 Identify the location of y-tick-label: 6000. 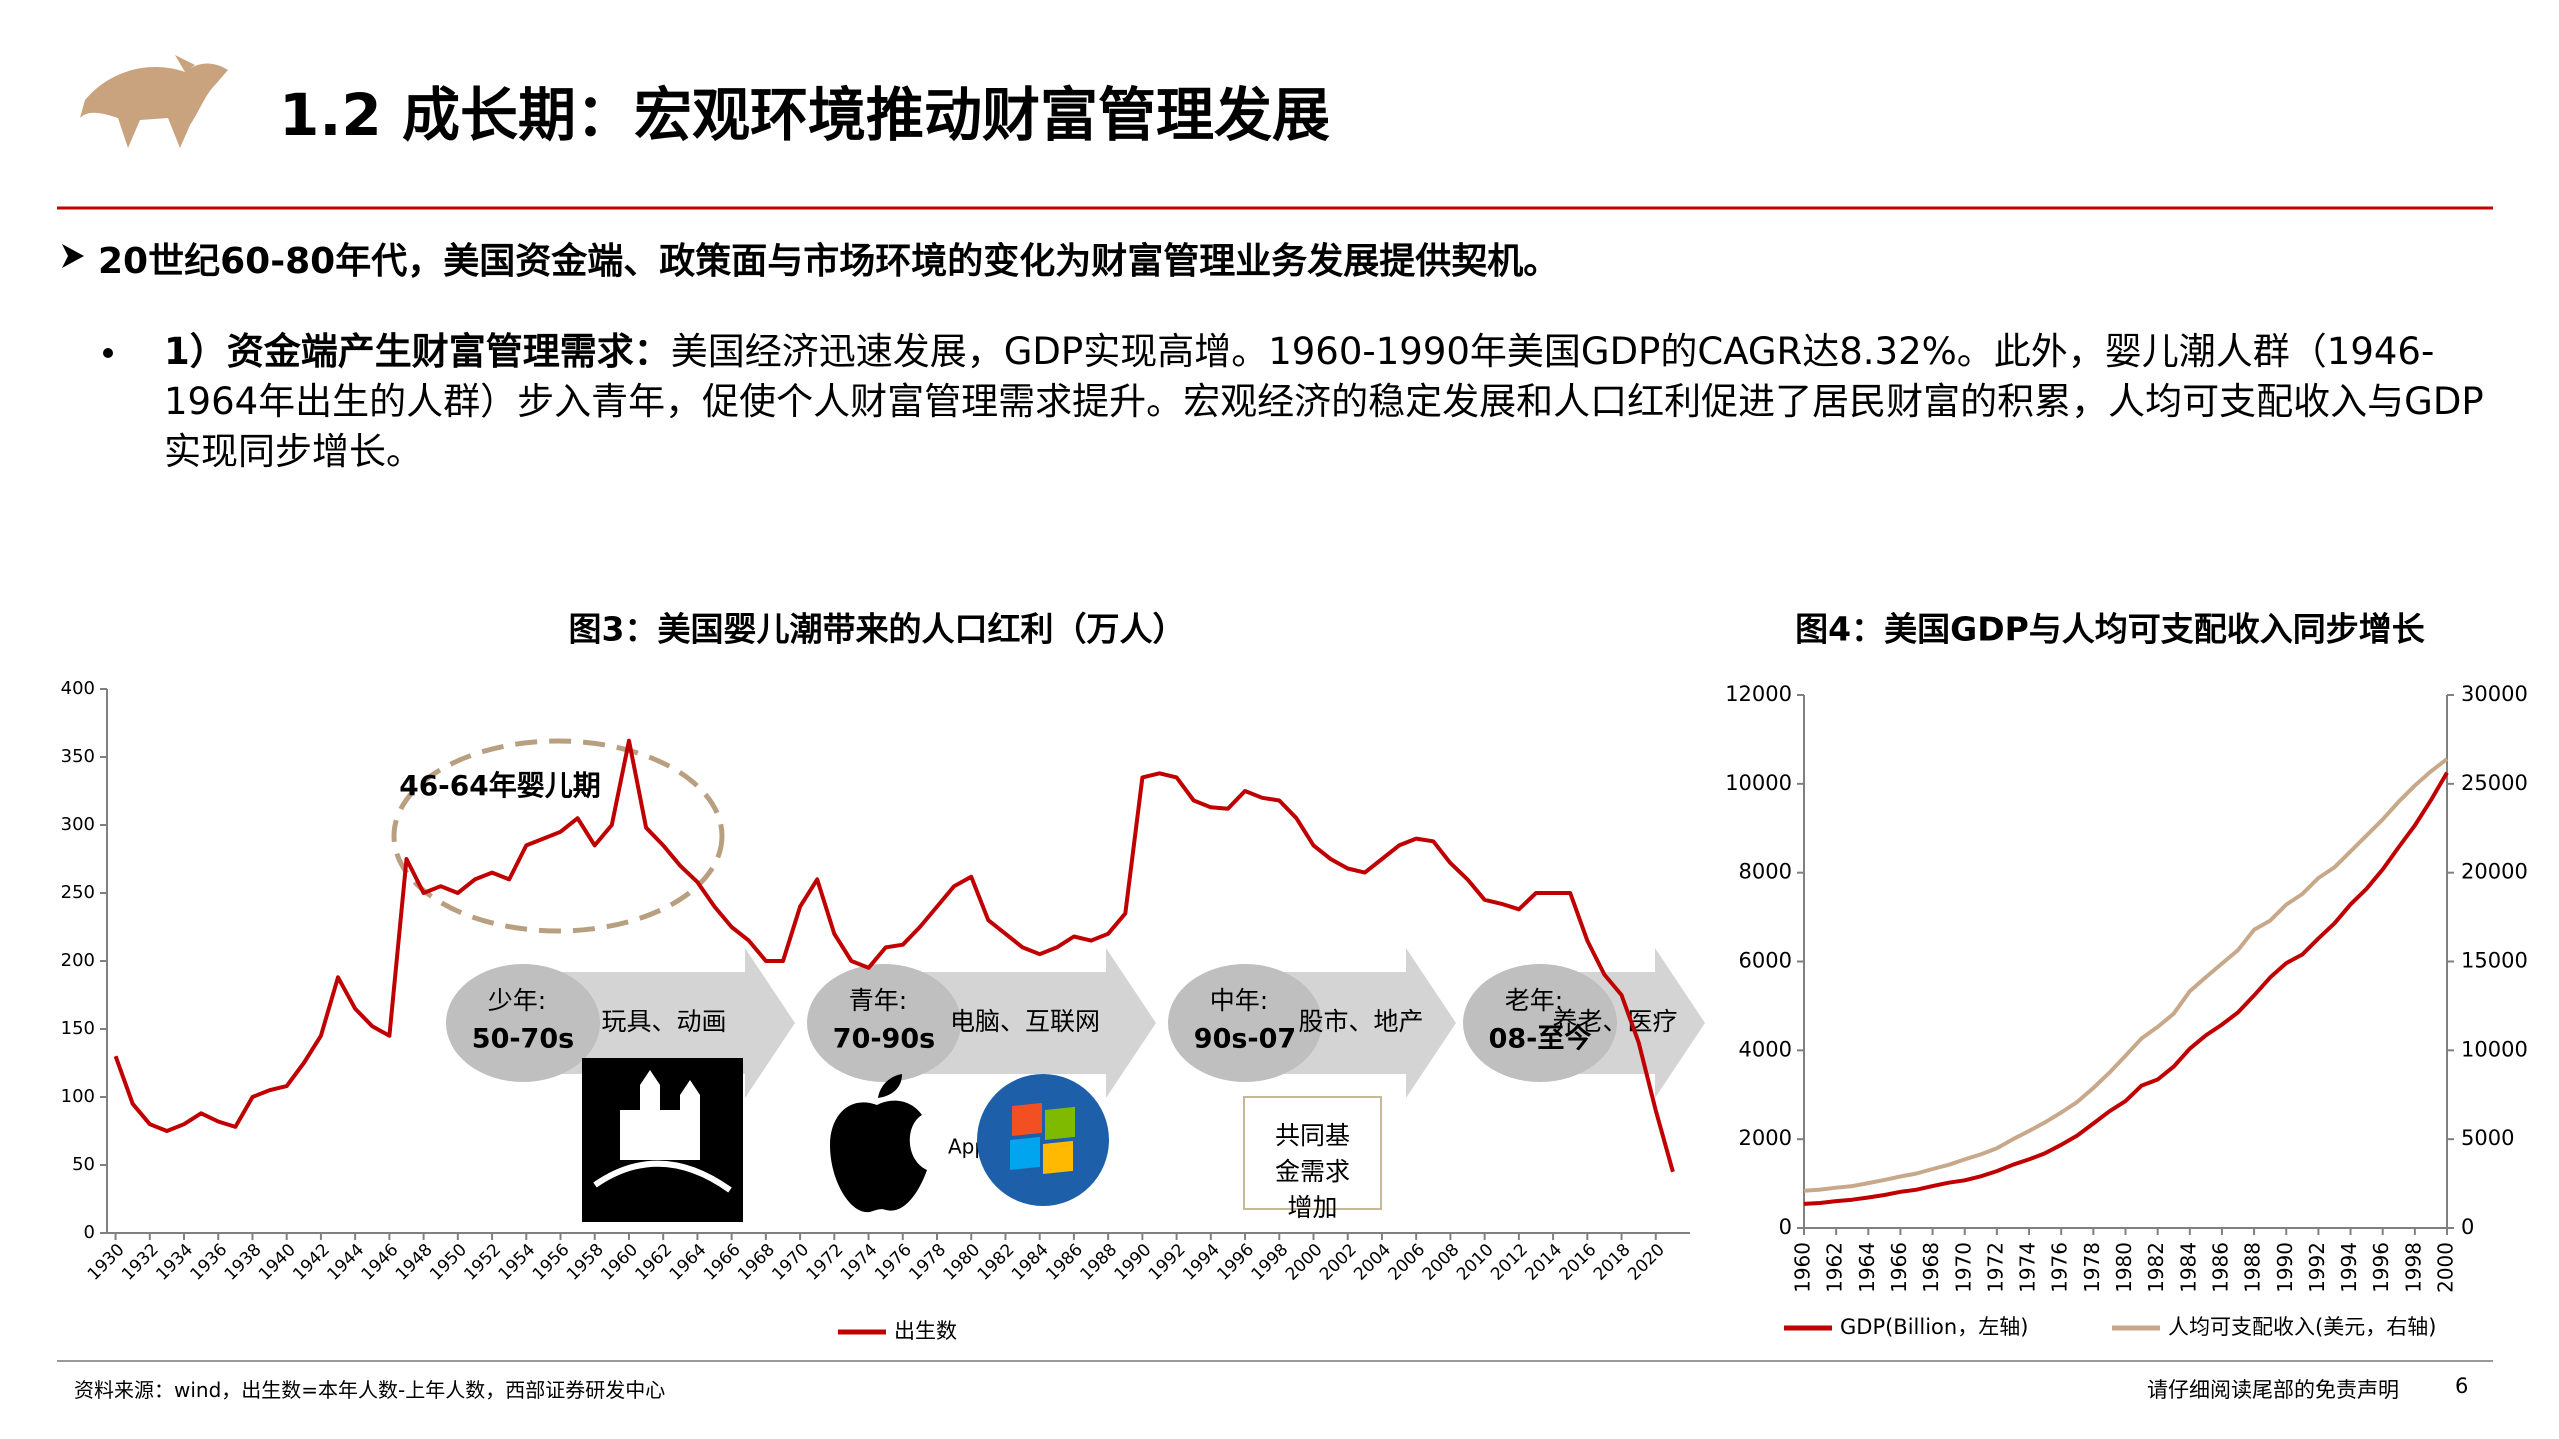
(1765, 961).